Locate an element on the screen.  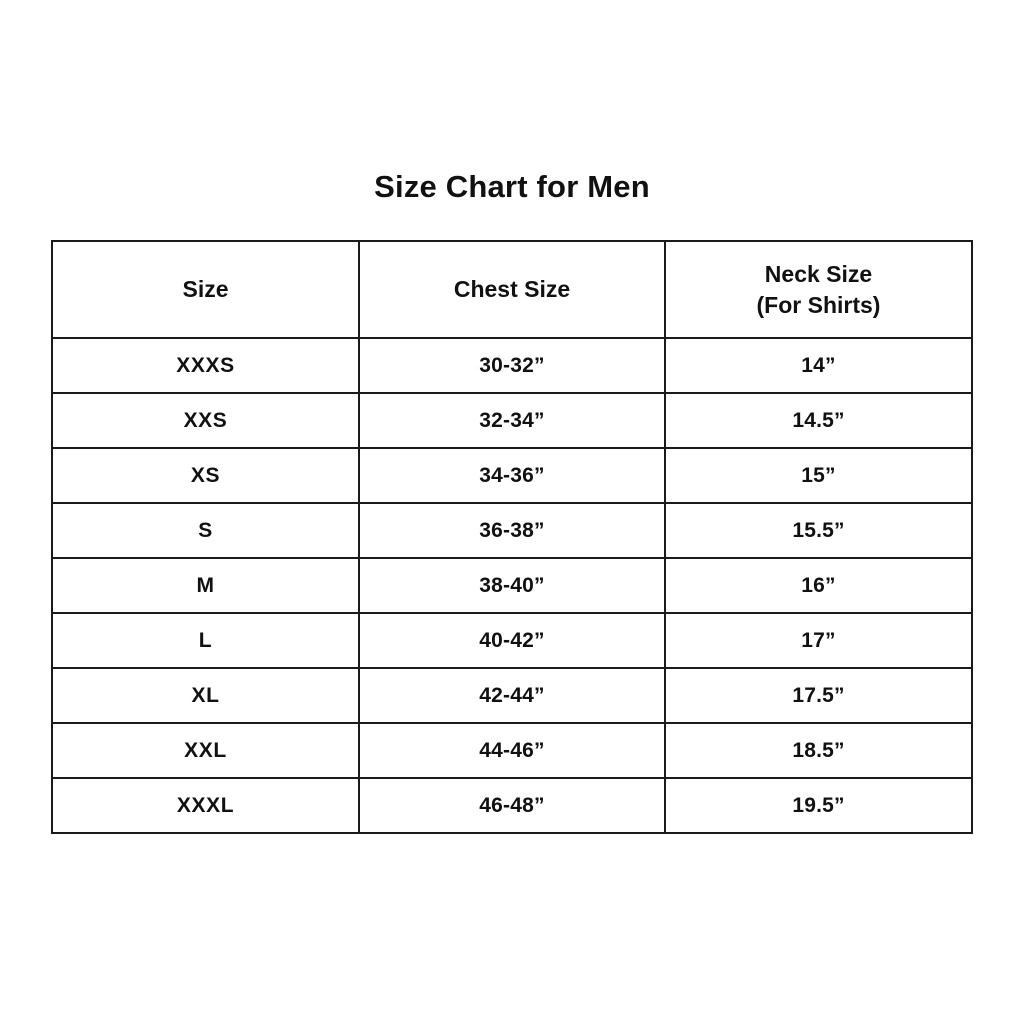
table-row: XXL 44-46” 18.5” is located at coordinates (512, 750).